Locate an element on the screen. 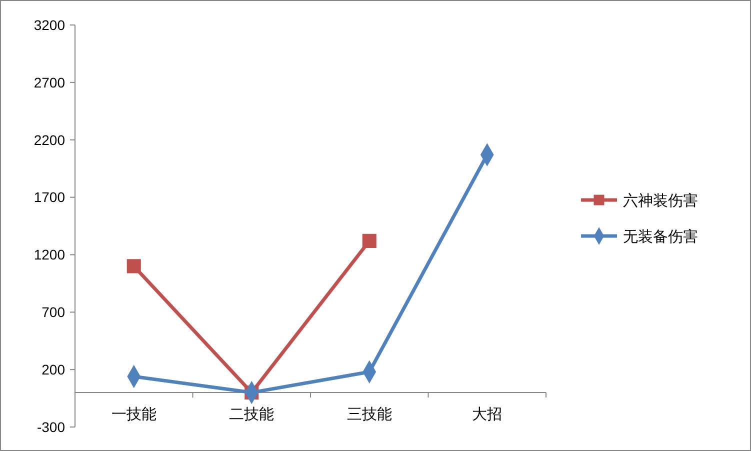  y-tick-label: 2200 is located at coordinates (50, 140).